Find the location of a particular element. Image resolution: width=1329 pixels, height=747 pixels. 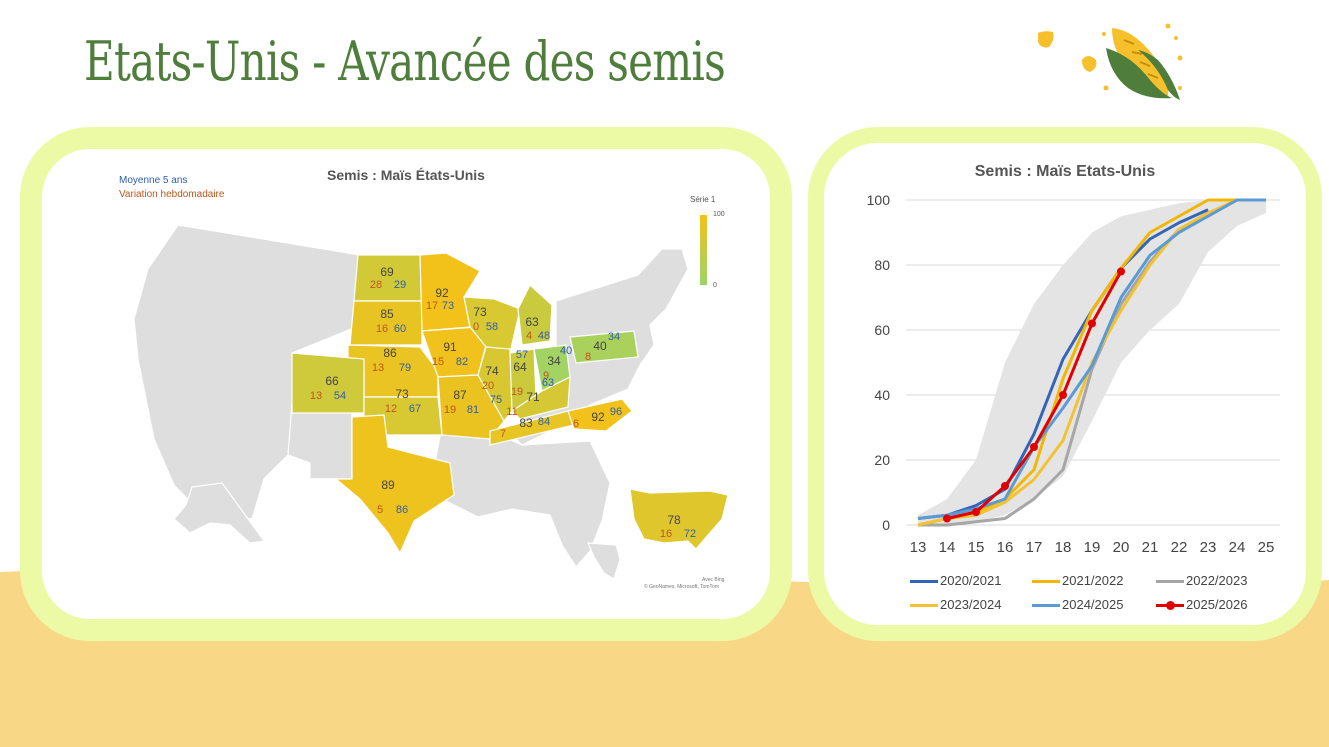

state-TX is located at coordinates (382, 484).